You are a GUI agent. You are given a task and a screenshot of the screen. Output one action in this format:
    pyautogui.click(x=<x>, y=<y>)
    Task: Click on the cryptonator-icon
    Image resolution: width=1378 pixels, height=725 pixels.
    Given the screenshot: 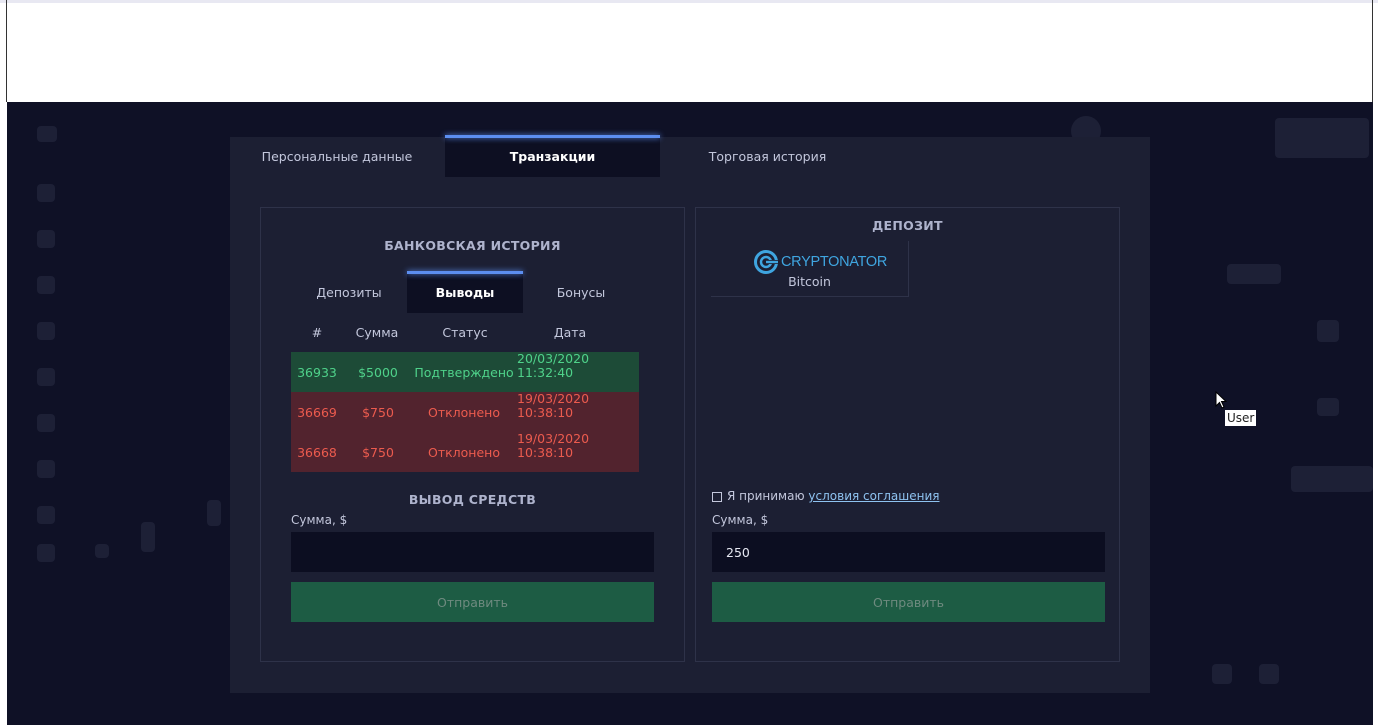 What is the action you would take?
    pyautogui.click(x=766, y=262)
    